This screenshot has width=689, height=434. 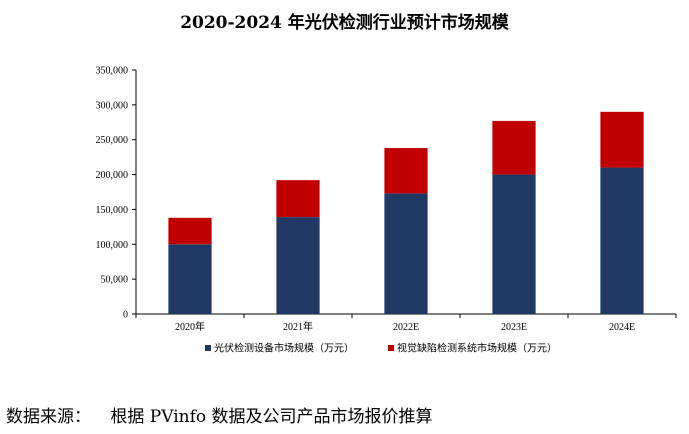 What do you see at coordinates (271, 417) in the screenshot?
I see `source-text: 根据 PVinfo 数据及公司产品市场报价推算` at bounding box center [271, 417].